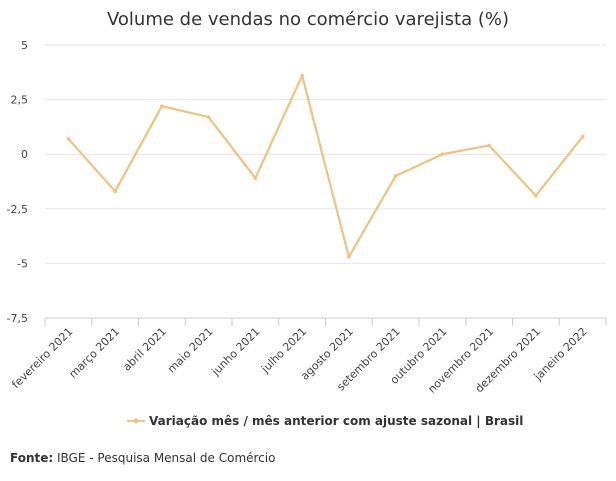  I want to click on legend-dot-marker, so click(136, 421).